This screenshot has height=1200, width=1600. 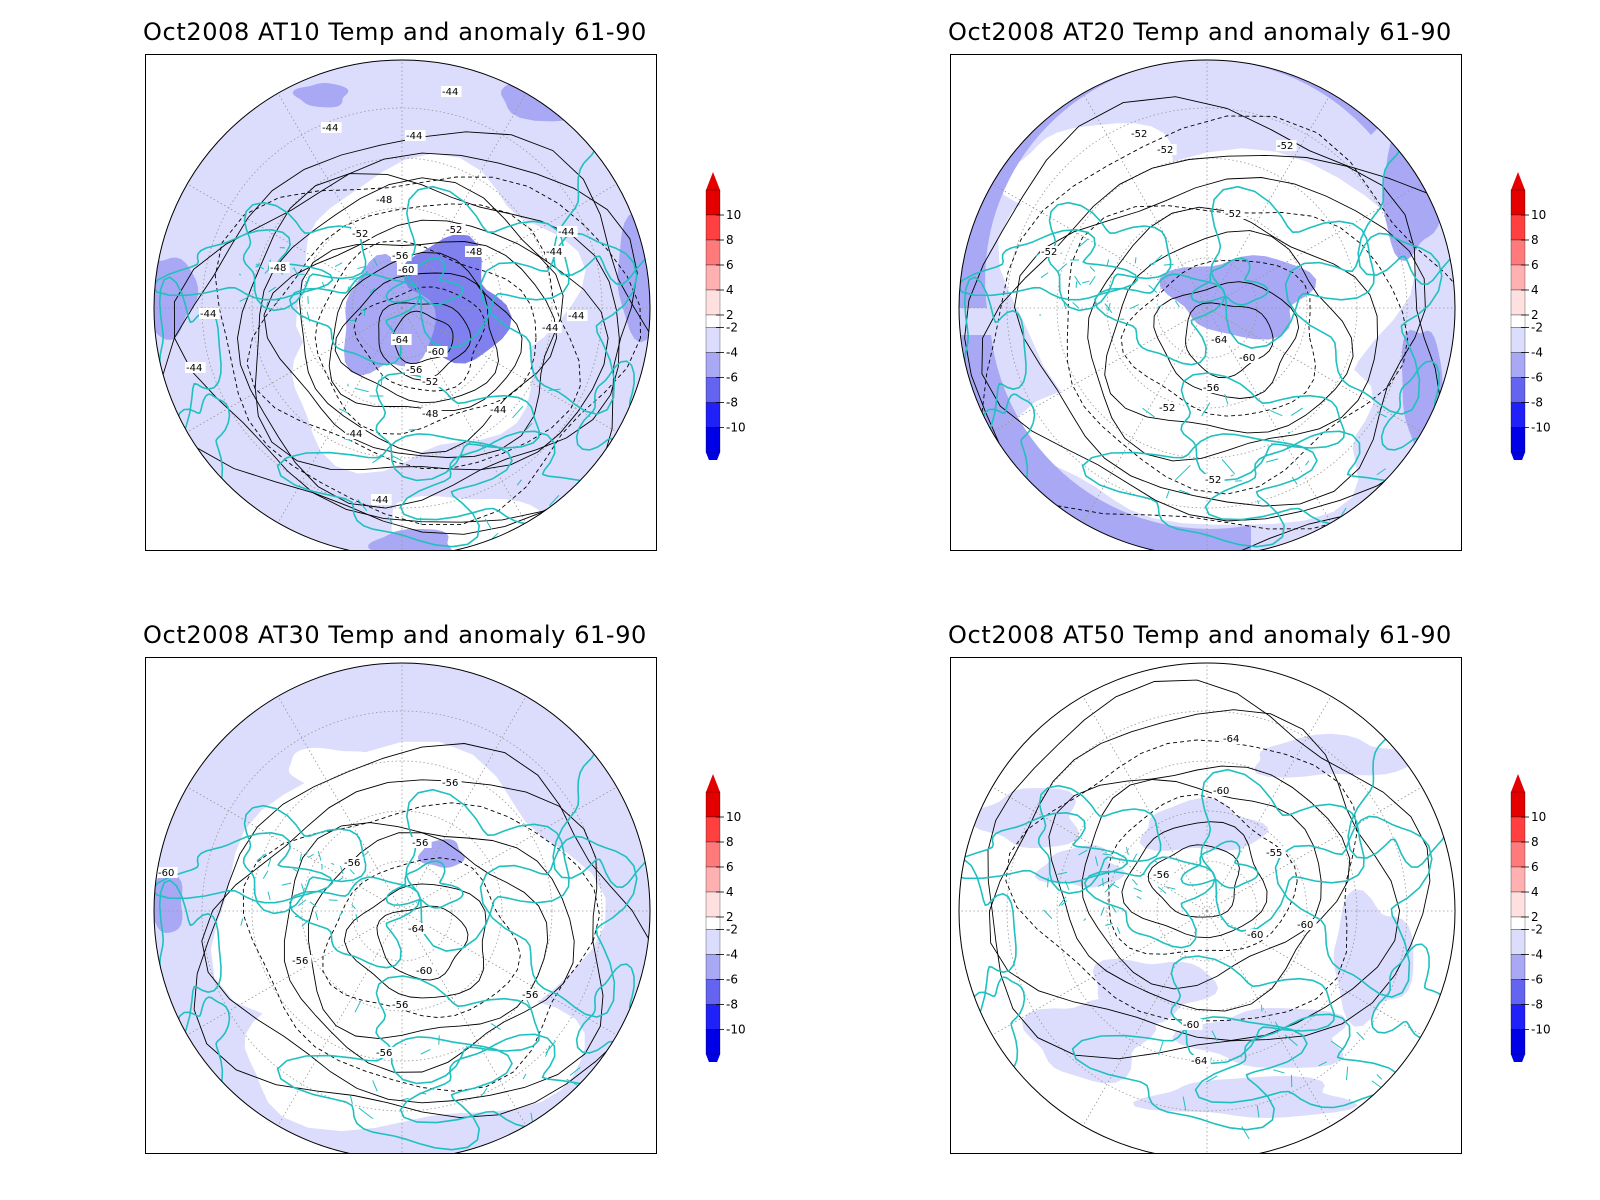 What do you see at coordinates (1530, 316) in the screenshot?
I see `colorbar-at20: 10 8 6 4 2-2 -4 -6 -8 -10` at bounding box center [1530, 316].